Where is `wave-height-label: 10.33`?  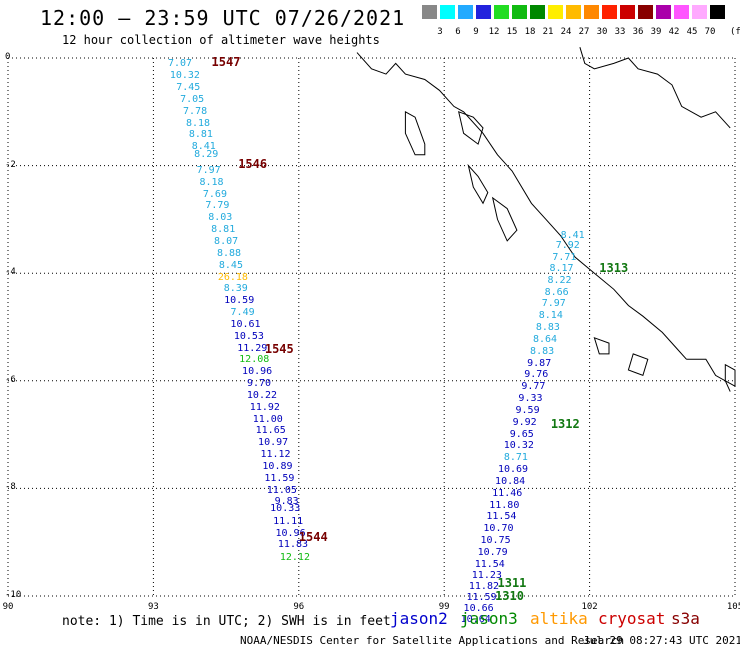
wave-height-label: 10.33 is located at coordinates (285, 508).